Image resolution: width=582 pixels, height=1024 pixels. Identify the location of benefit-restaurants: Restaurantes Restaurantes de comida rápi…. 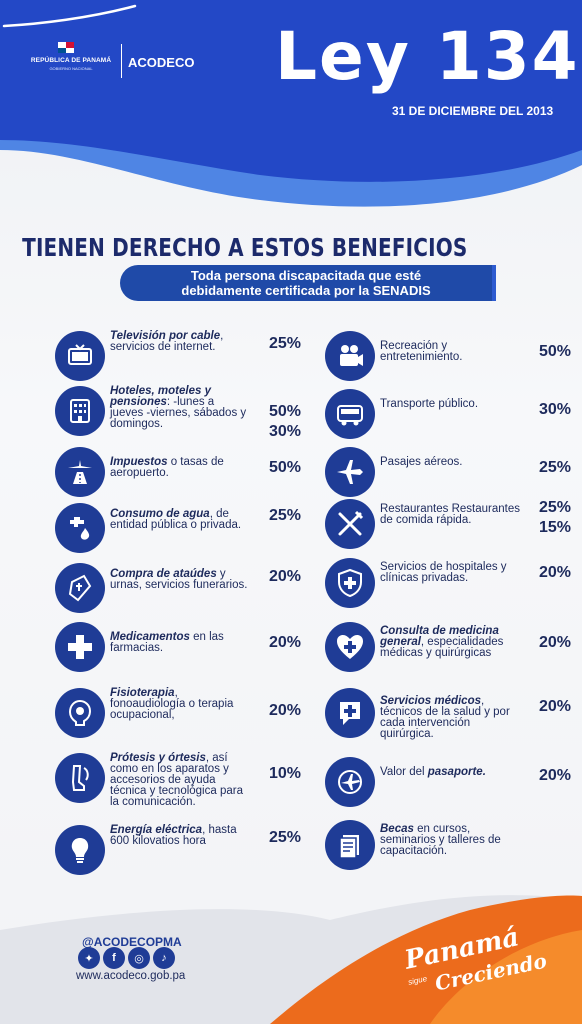
(450, 529).